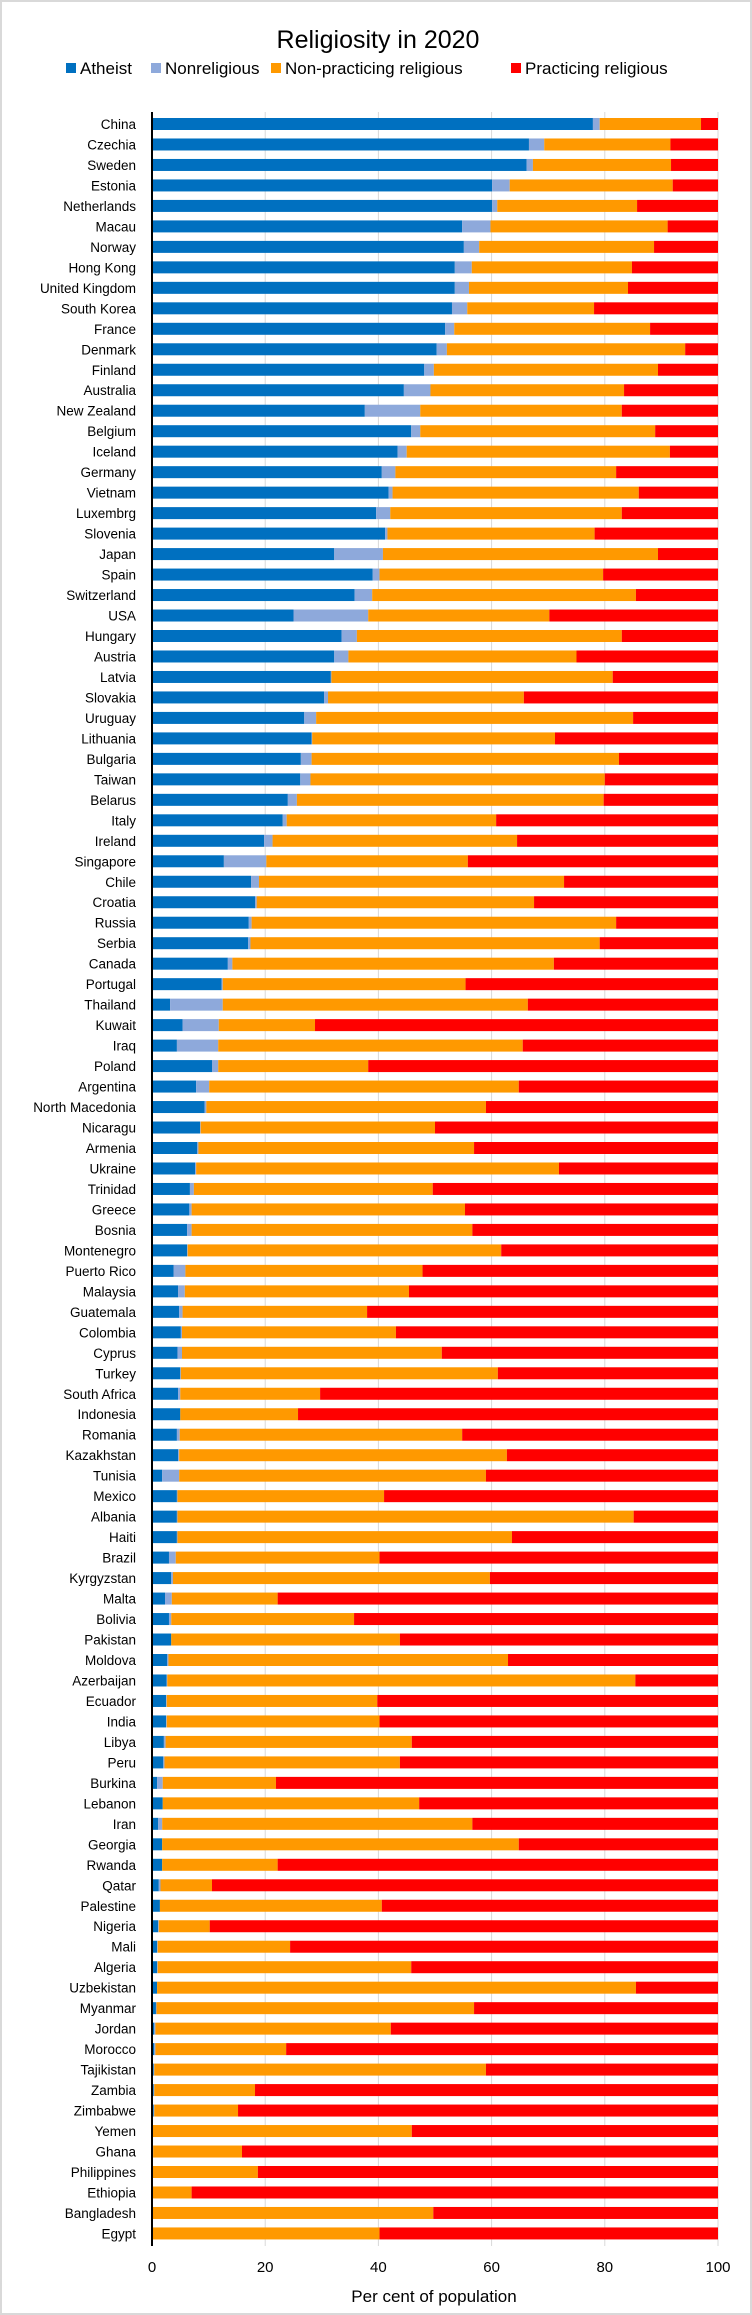 This screenshot has height=2315, width=752. I want to click on category-label-libya: Libya, so click(120, 1742).